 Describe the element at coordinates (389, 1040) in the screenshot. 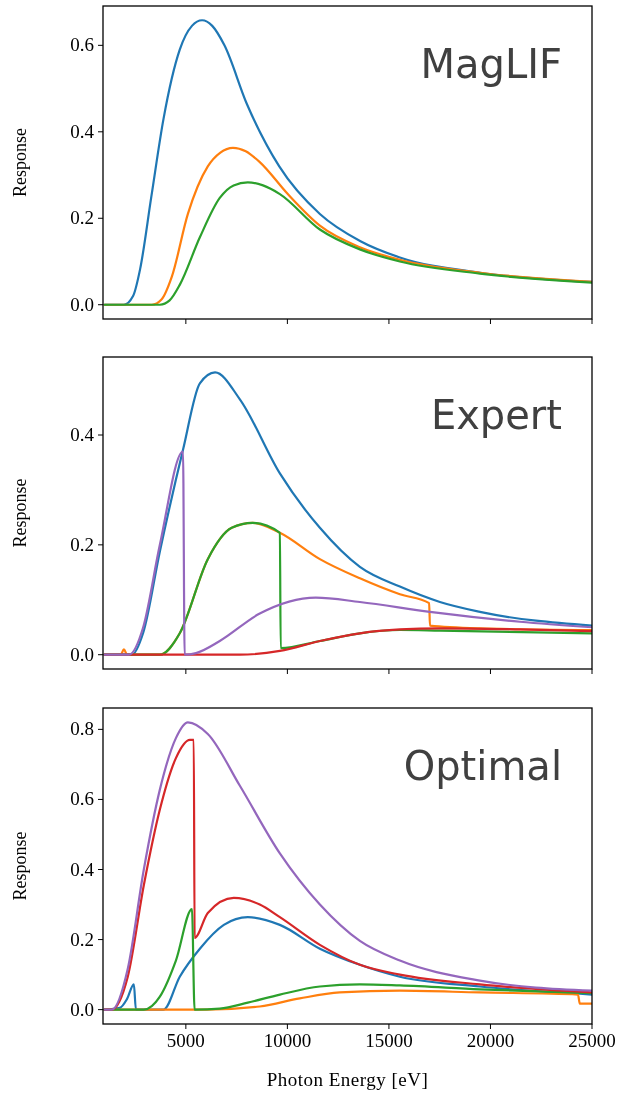

I see `x-tick-label: 15000` at that location.